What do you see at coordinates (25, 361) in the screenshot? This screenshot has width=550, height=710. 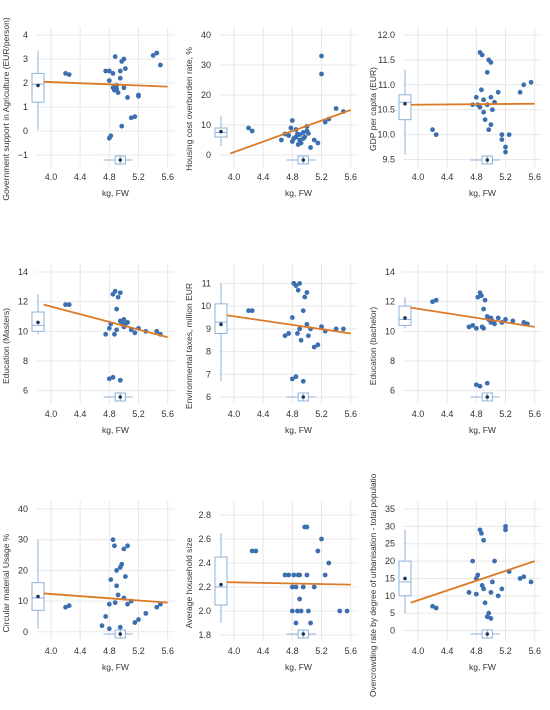 I see `y-tick-label: 8` at bounding box center [25, 361].